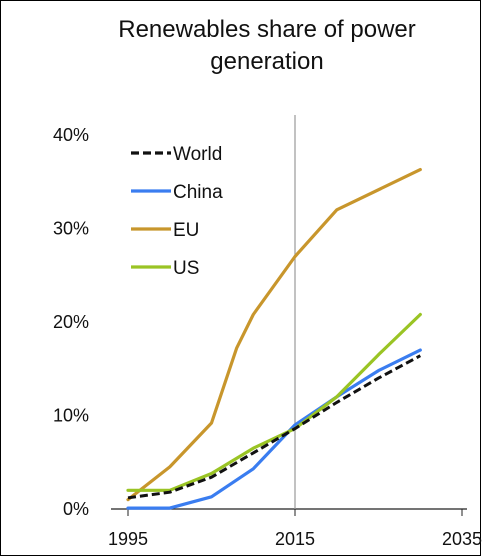 This screenshot has height=558, width=483. Describe the element at coordinates (198, 192) in the screenshot. I see `legend-label-china: China` at that location.